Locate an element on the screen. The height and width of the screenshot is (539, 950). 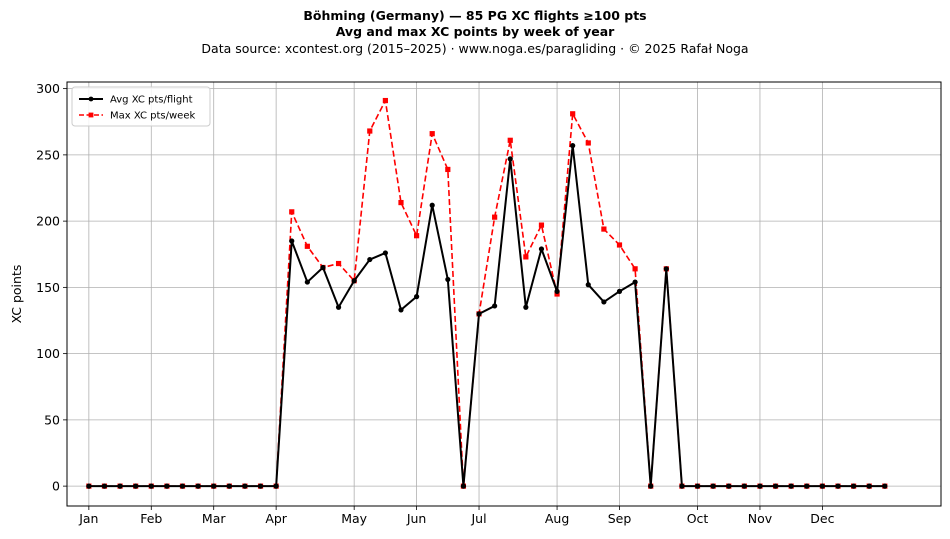
x-tick-label: Jun is located at coordinates (416, 518).